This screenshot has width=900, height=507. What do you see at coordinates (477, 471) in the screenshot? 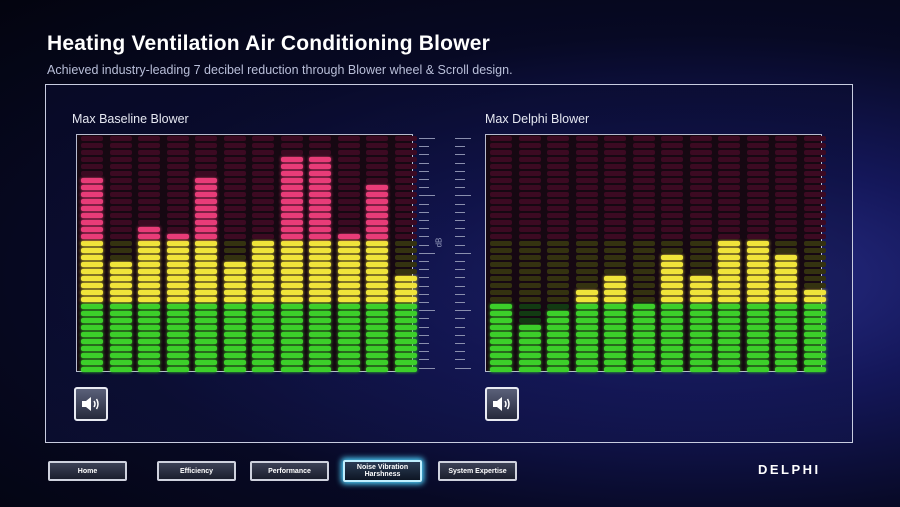
I see `nav-expertise-button: System Expertise` at bounding box center [477, 471].